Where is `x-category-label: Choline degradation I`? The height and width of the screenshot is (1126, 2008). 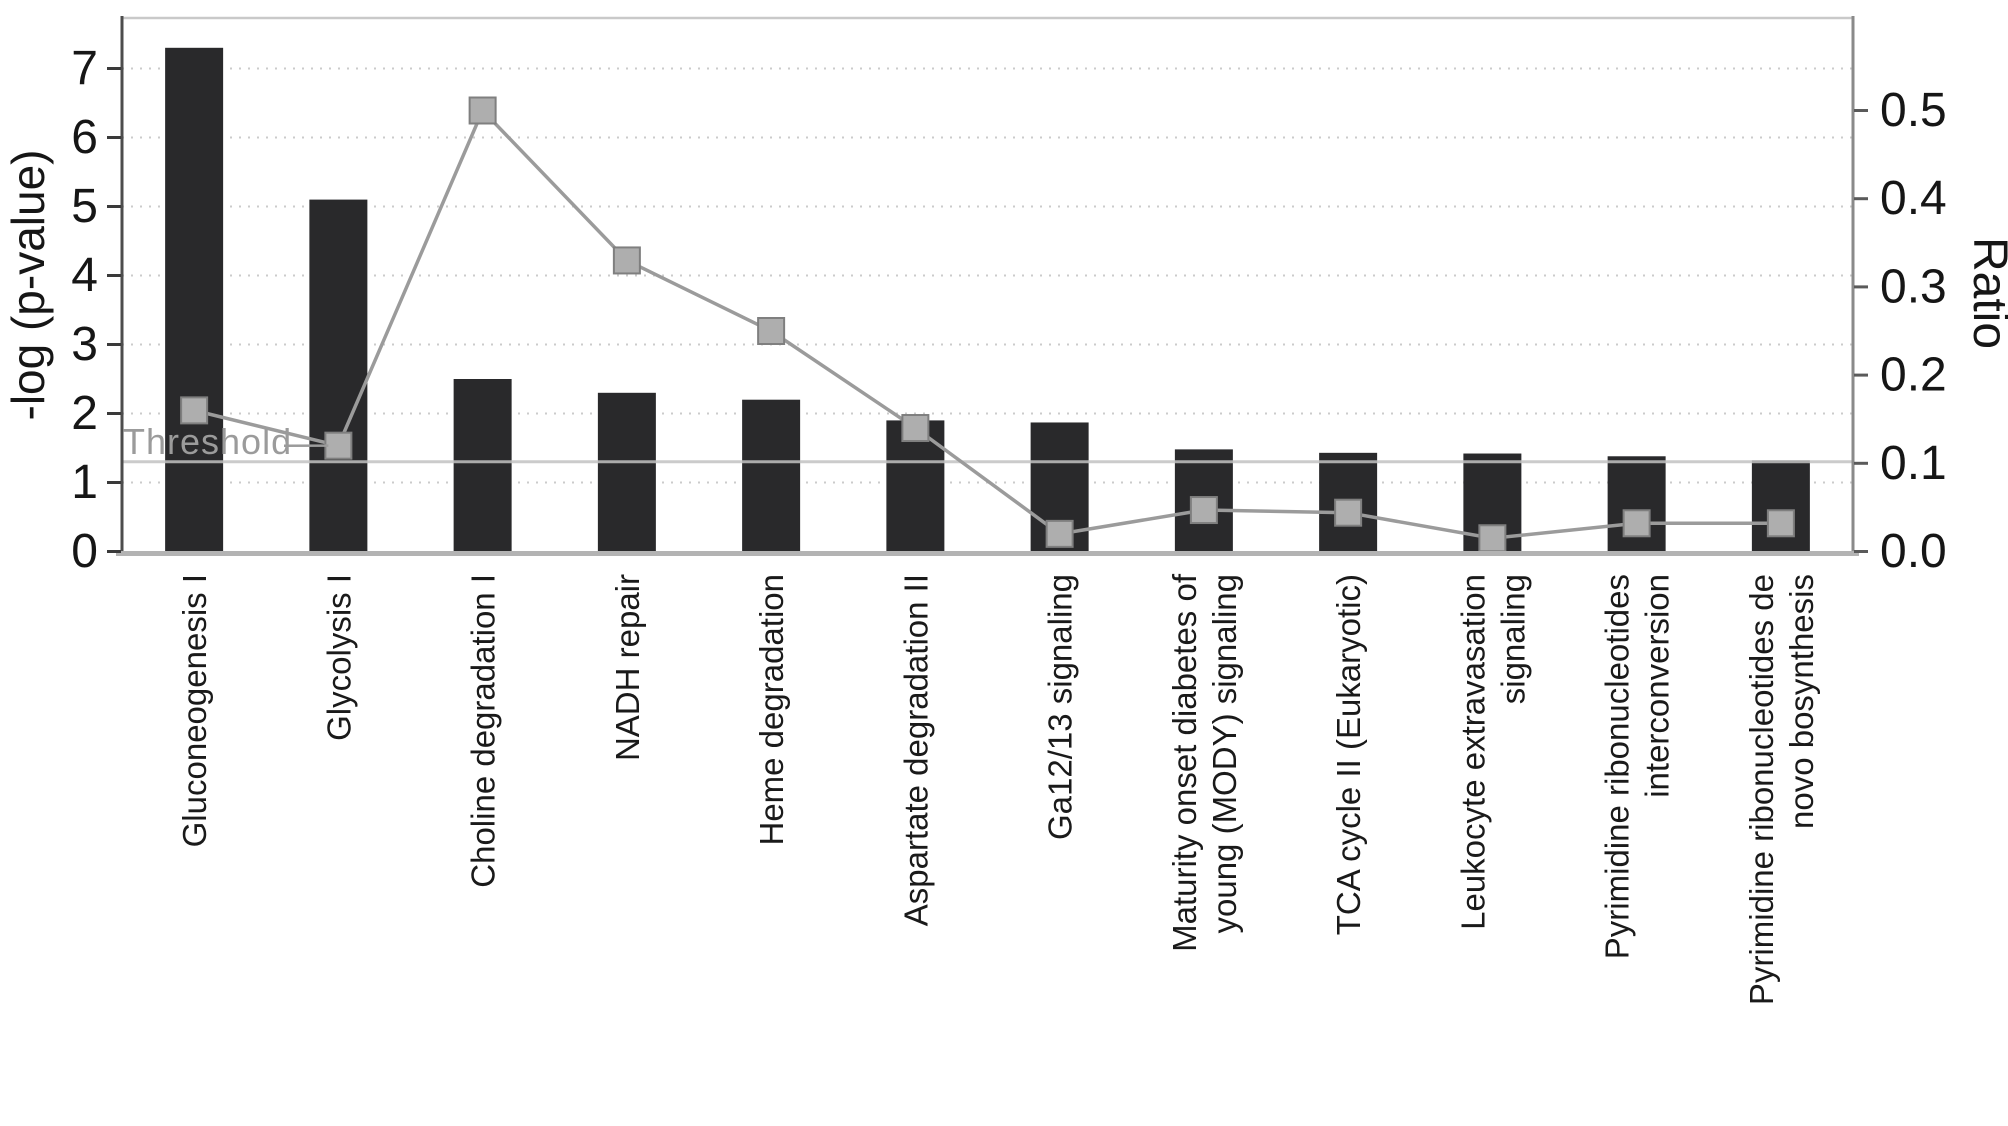 x-category-label: Choline degradation I is located at coordinates (483, 731).